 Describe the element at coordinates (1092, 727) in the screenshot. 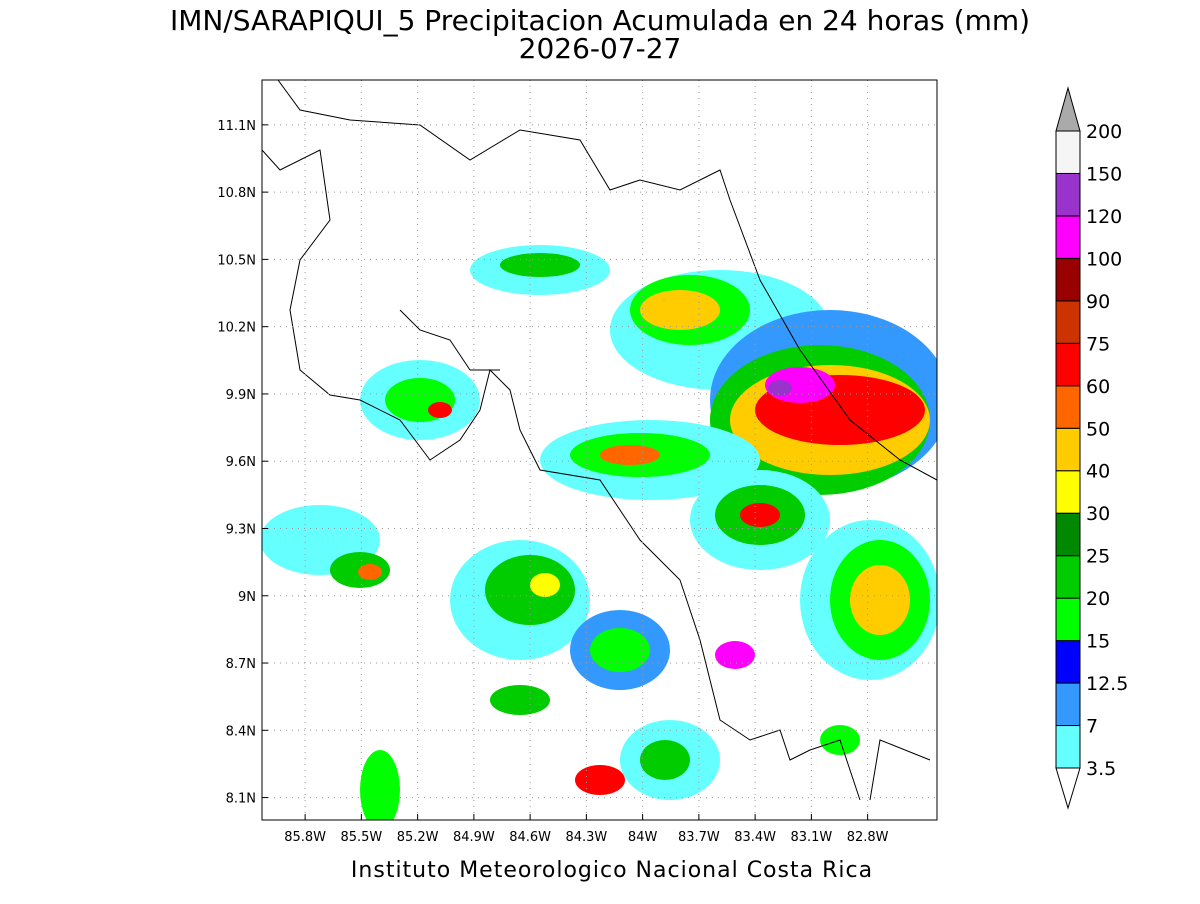

I see `colorbar-label: 7` at that location.